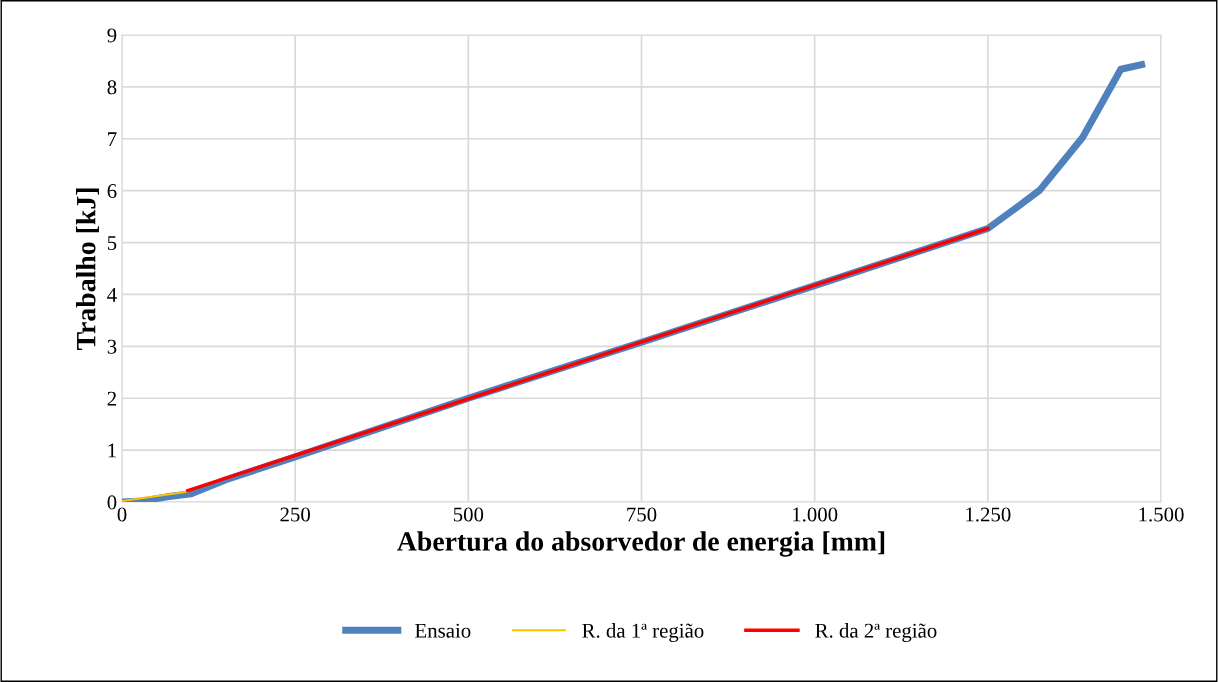 This screenshot has width=1218, height=682. I want to click on legend-label: Ensaio, so click(443, 630).